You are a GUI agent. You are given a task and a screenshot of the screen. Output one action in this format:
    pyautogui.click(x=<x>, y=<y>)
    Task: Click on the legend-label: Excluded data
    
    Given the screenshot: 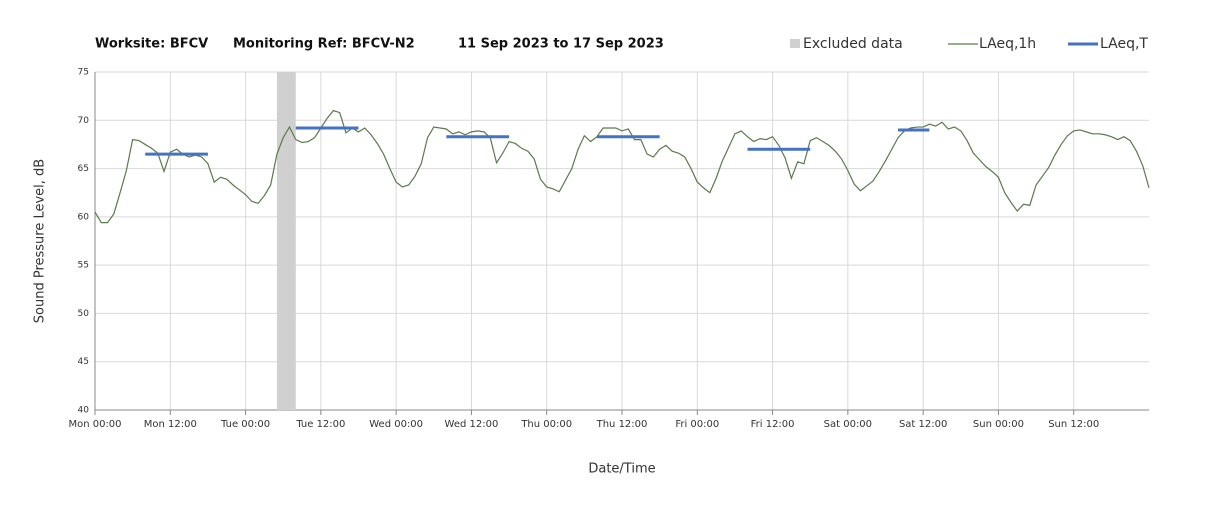 What is the action you would take?
    pyautogui.click(x=853, y=44)
    